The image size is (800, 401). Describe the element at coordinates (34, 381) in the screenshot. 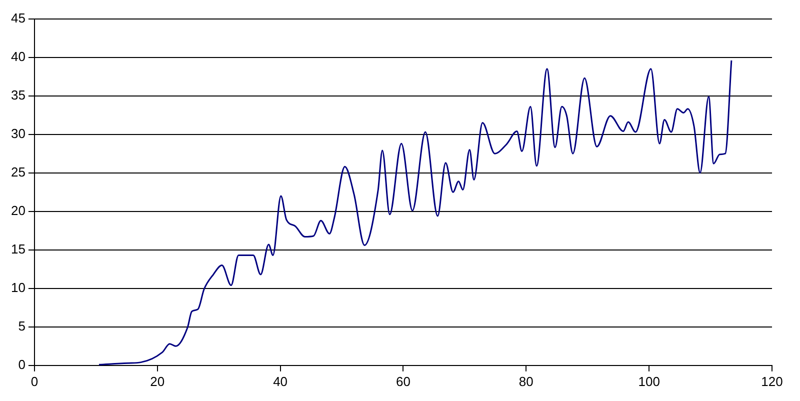

I see `x-tick-label: 0` at that location.